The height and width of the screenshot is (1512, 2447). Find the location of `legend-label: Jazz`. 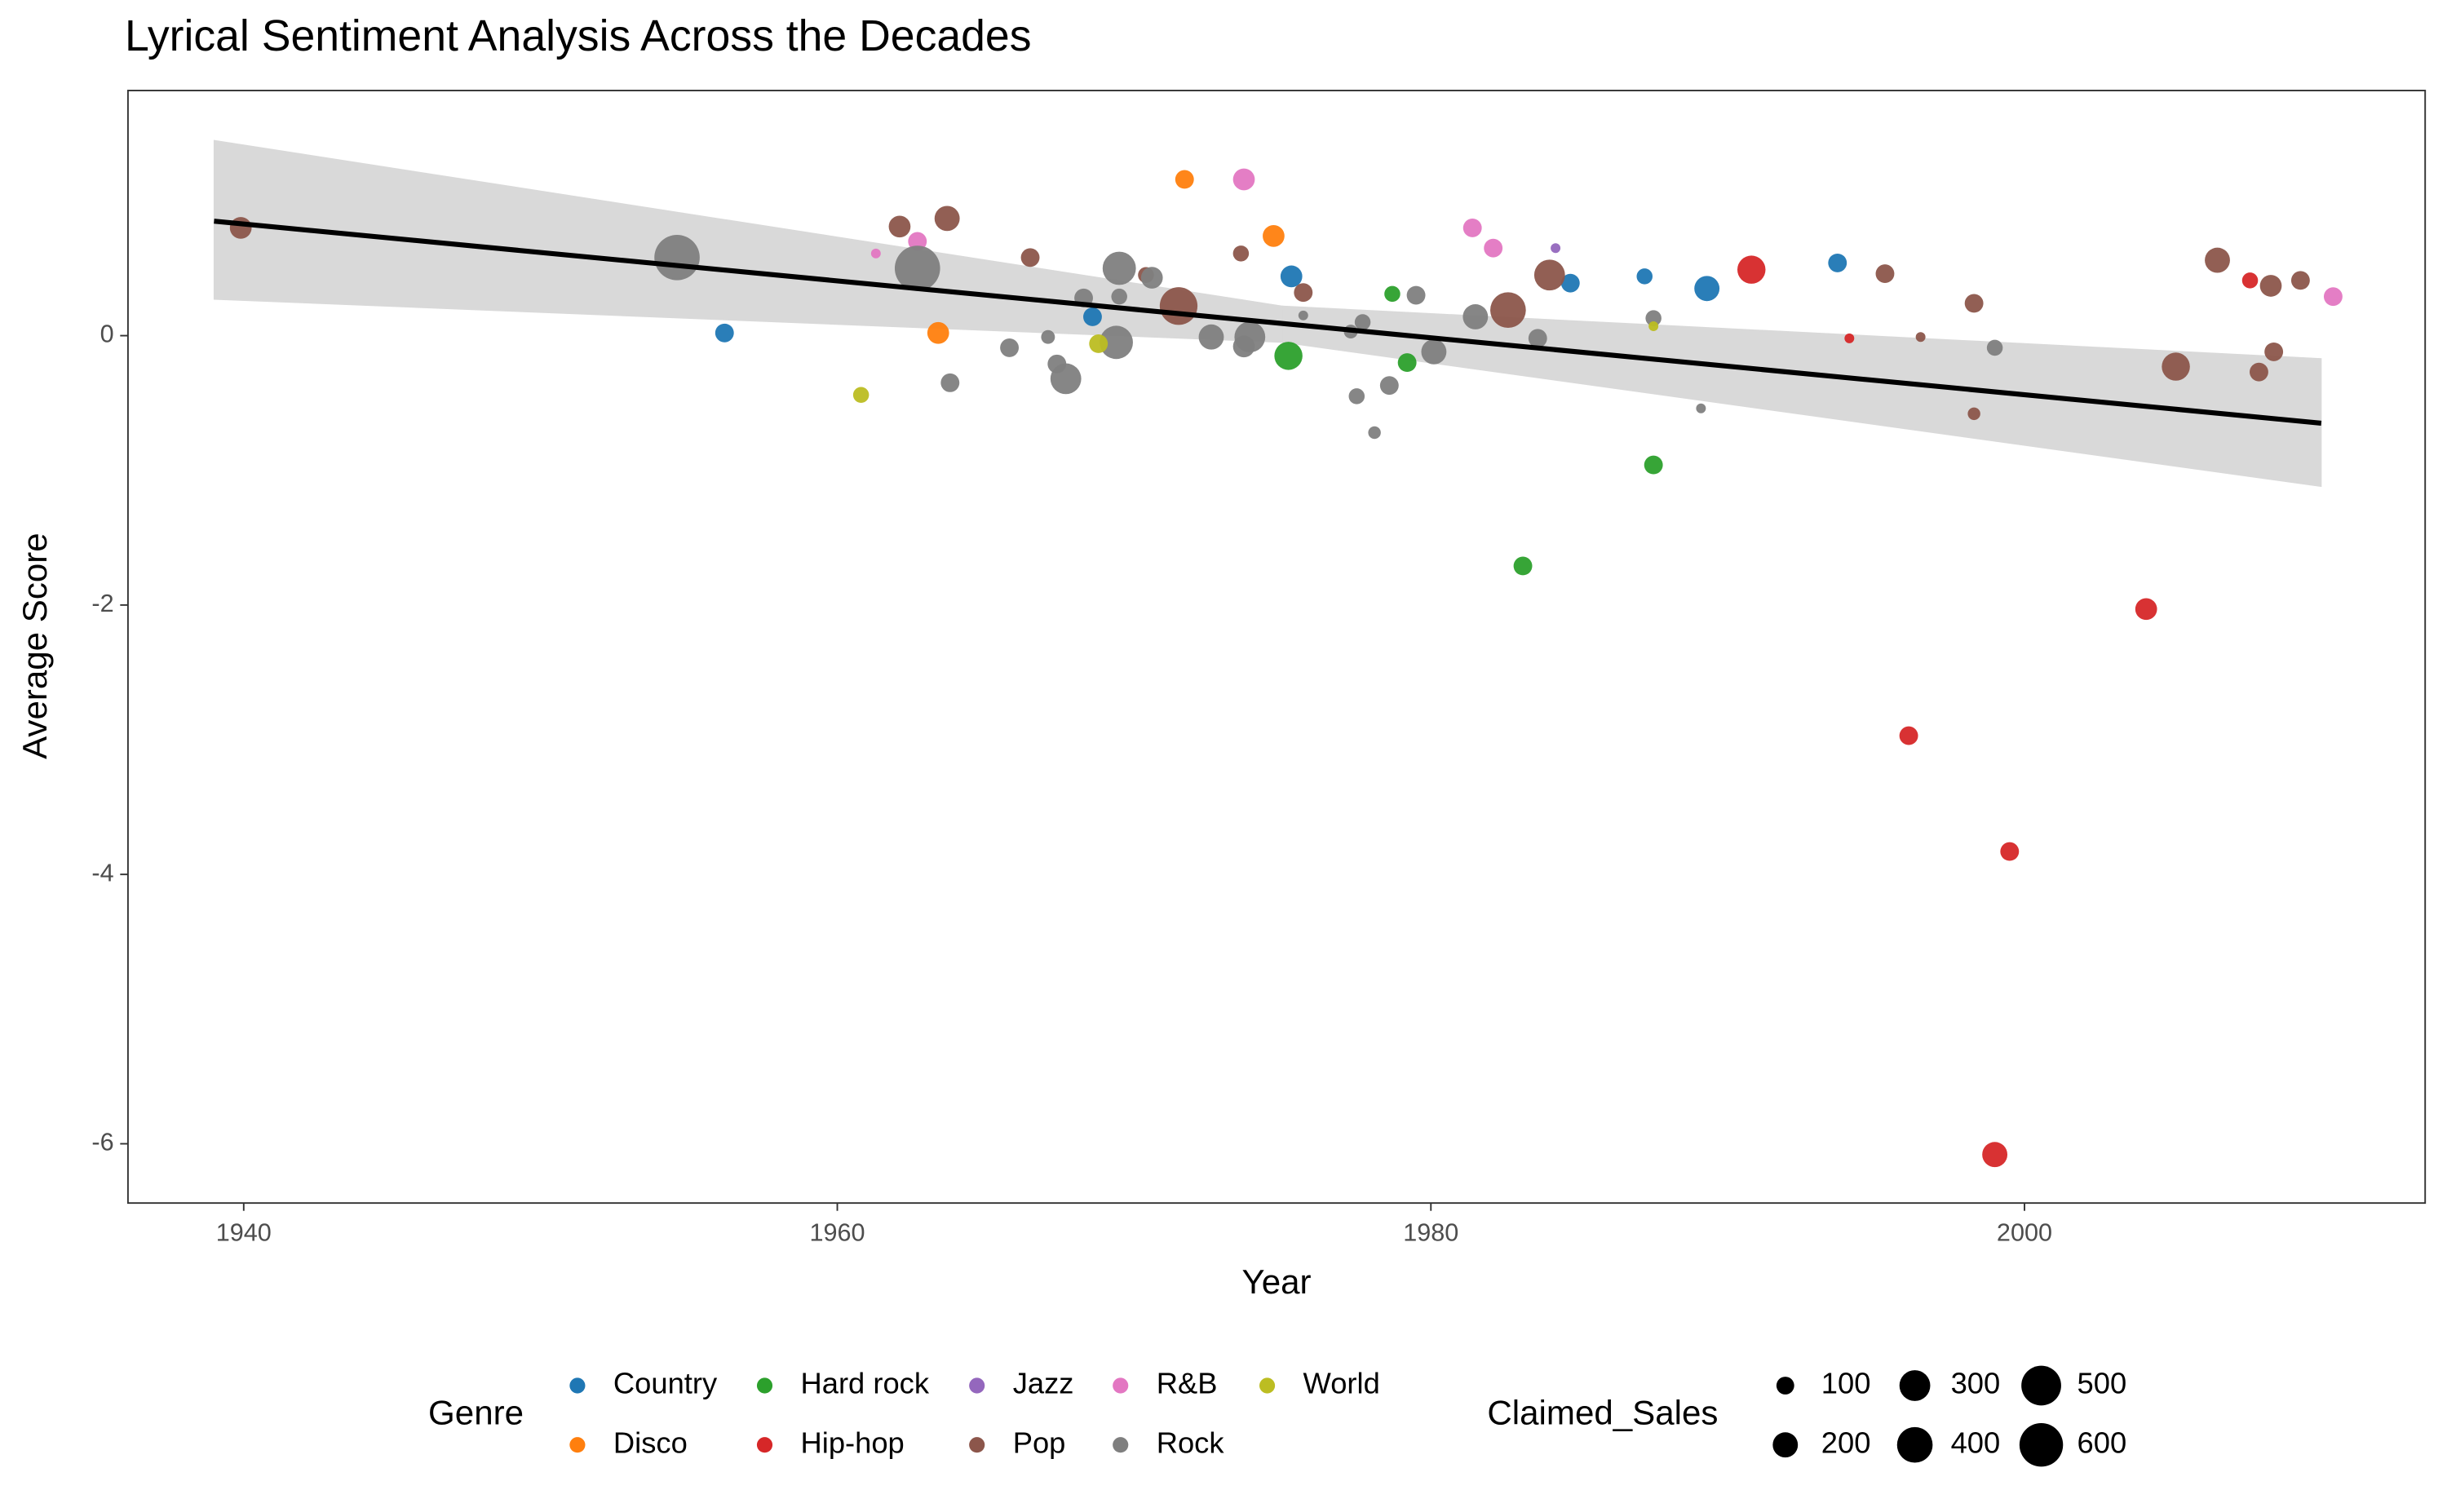

legend-label: Jazz is located at coordinates (1043, 1383).